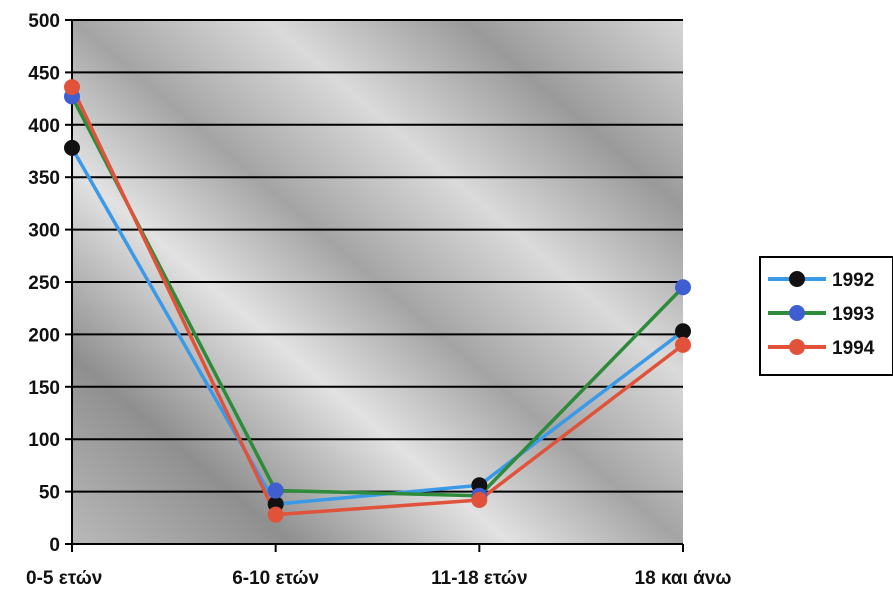 Image resolution: width=893 pixels, height=591 pixels. Describe the element at coordinates (853, 280) in the screenshot. I see `legend-label: 1992` at that location.